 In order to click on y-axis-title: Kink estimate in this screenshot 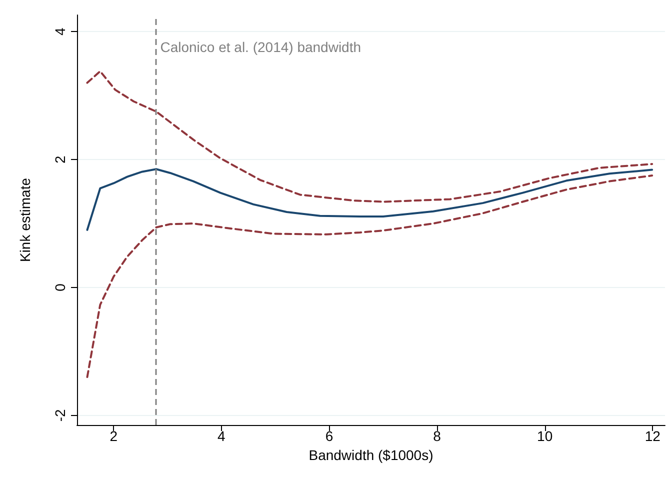, I will do `click(25, 220)`.